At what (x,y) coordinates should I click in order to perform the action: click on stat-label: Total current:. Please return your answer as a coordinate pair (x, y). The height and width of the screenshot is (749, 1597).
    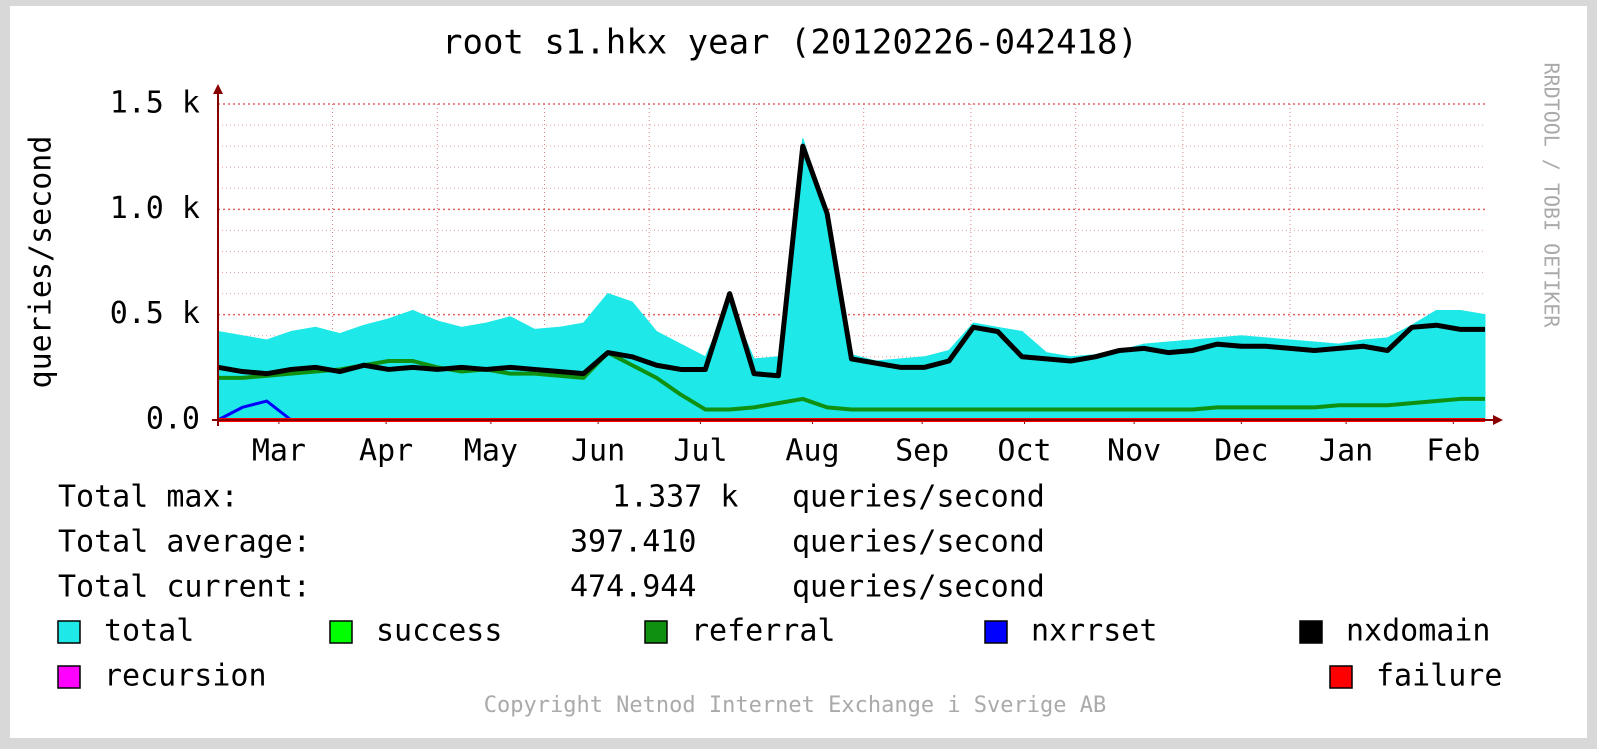
    Looking at the image, I should click on (184, 587).